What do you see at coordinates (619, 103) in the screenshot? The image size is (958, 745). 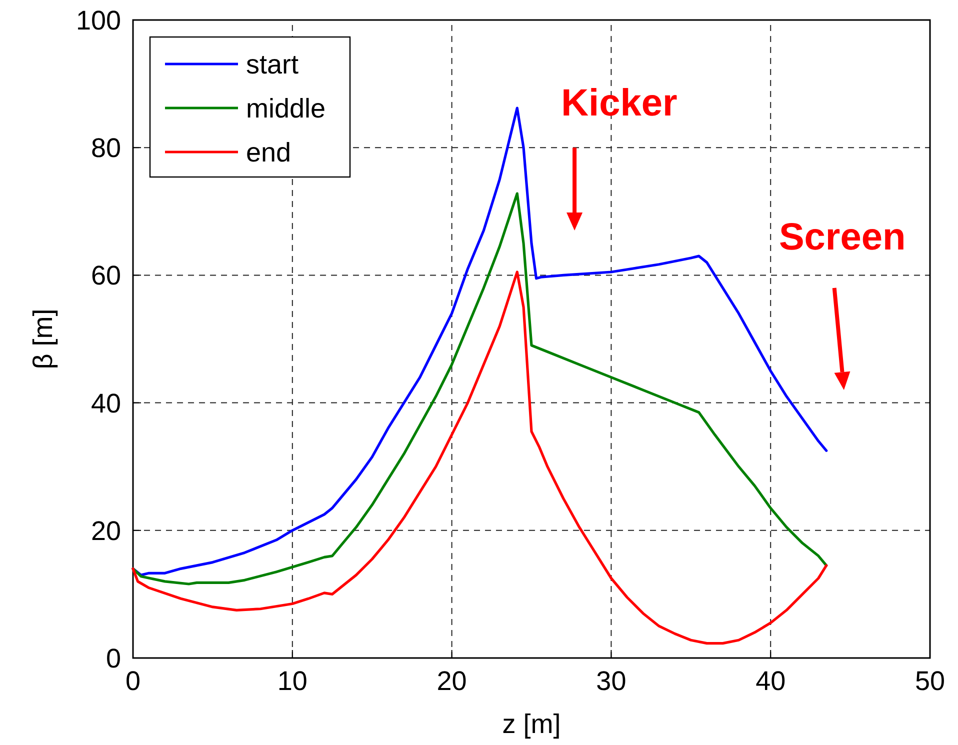 I see `annotation: Kicker` at bounding box center [619, 103].